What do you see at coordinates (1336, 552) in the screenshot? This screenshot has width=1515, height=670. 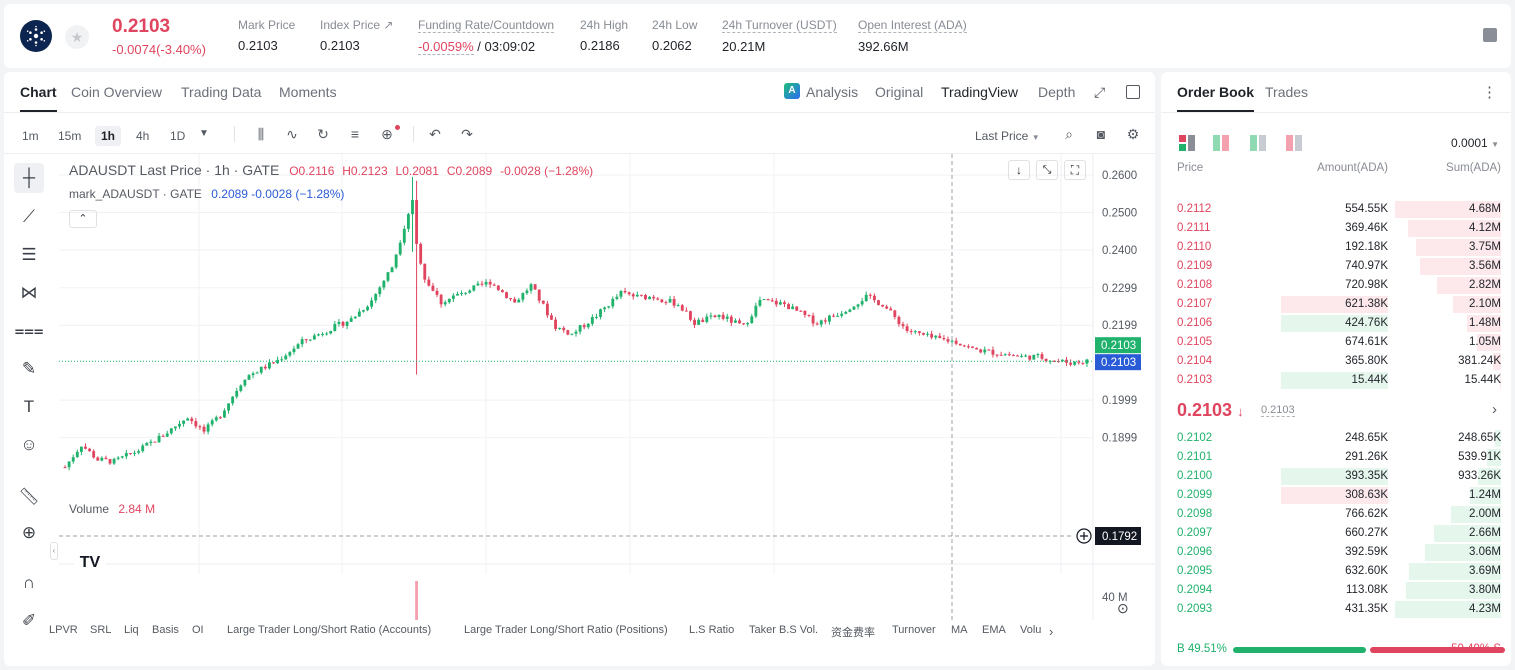 I see `bid-row: 0.2096 392.59K 3.06M` at bounding box center [1336, 552].